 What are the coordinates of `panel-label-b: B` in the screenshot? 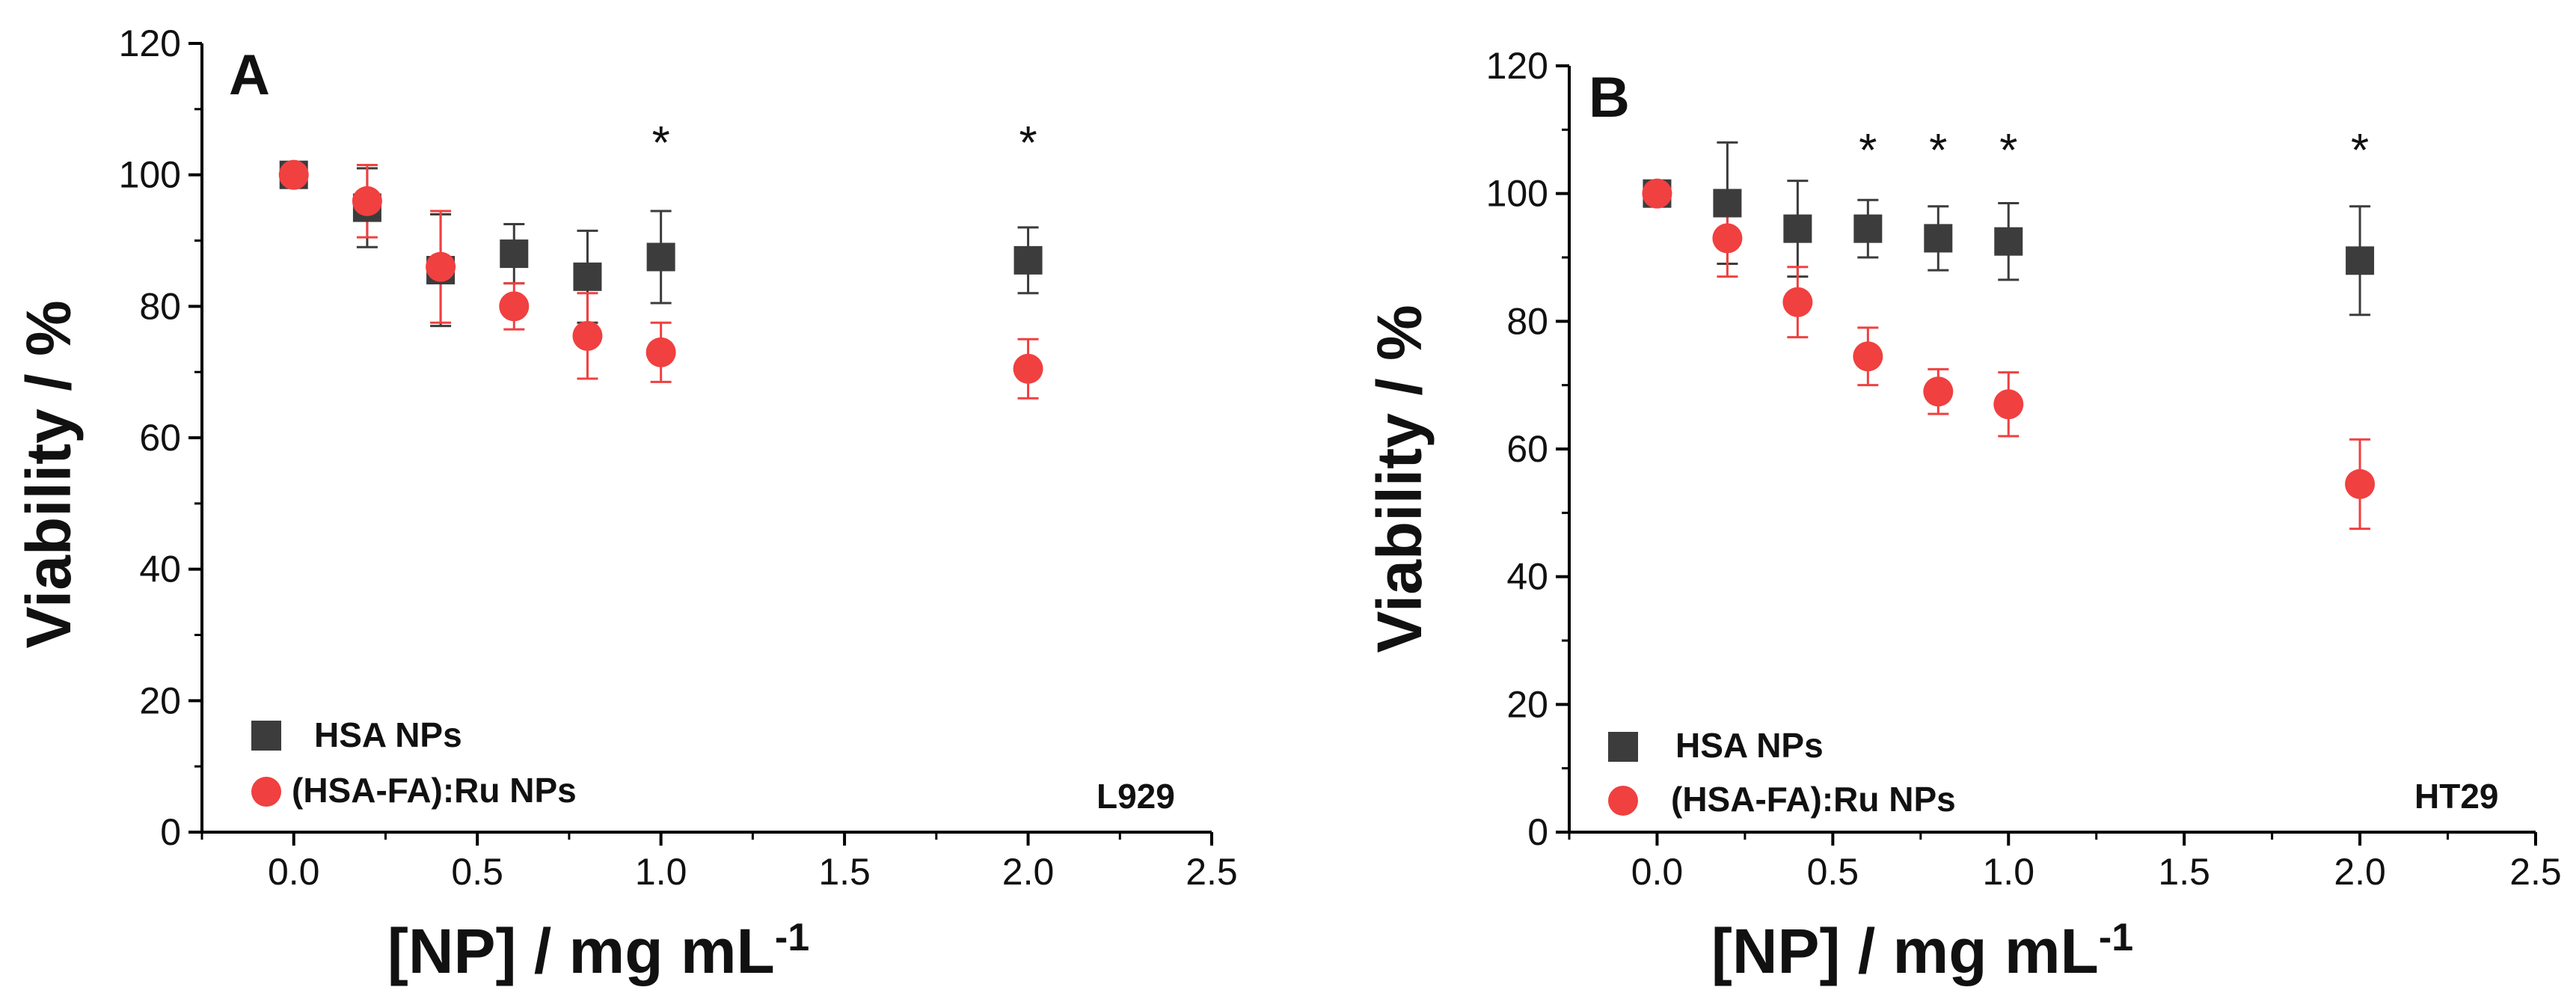 It's located at (1609, 97).